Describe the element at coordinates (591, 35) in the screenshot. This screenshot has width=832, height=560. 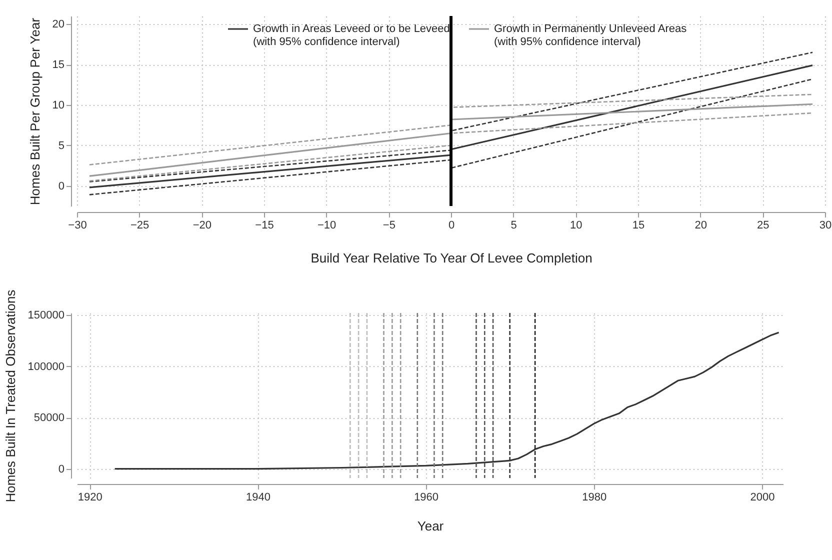
I see `legend-label: Growth in Permanently Unleveed Areas (with 95% confidence interval)` at that location.